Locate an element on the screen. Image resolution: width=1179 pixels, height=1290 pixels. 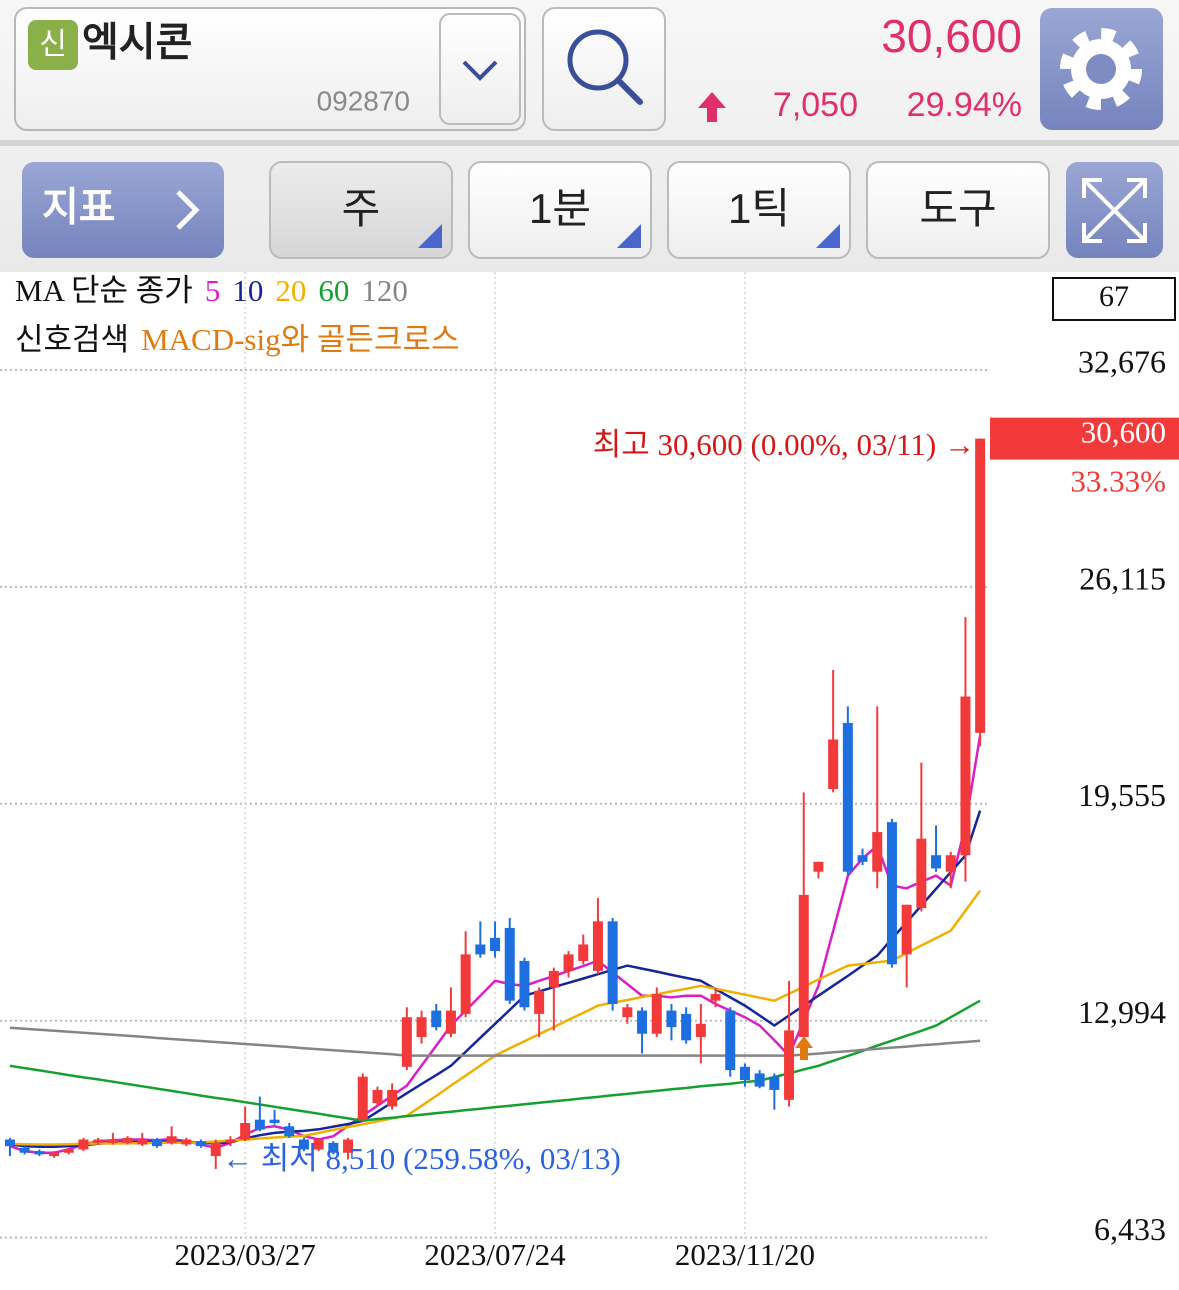
last-price-marker is located at coordinates (1084, 438).